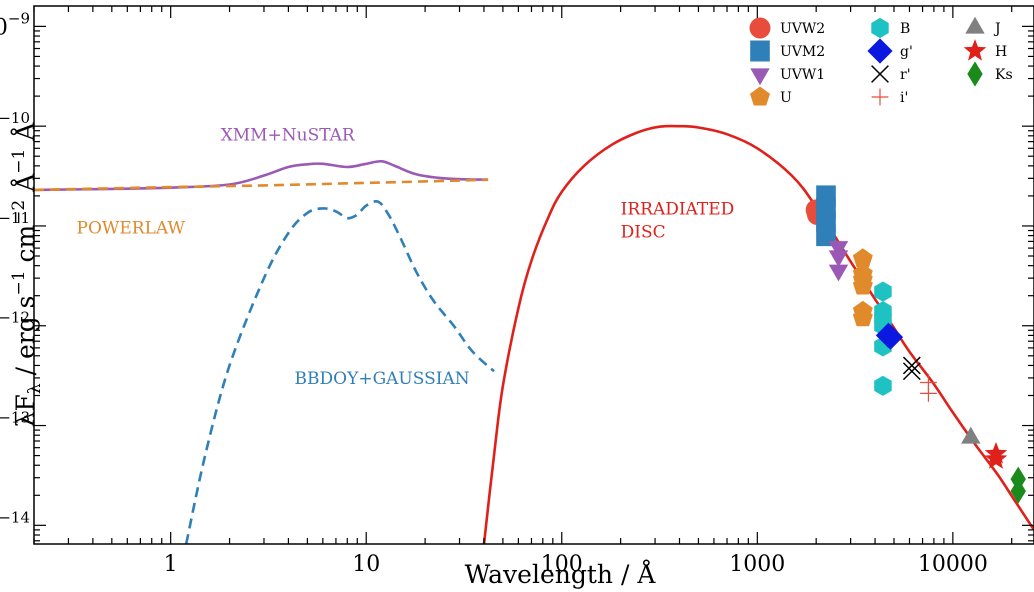 This screenshot has width=1034, height=592. Describe the element at coordinates (975, 50) in the screenshot. I see `legend-marker-h` at that location.